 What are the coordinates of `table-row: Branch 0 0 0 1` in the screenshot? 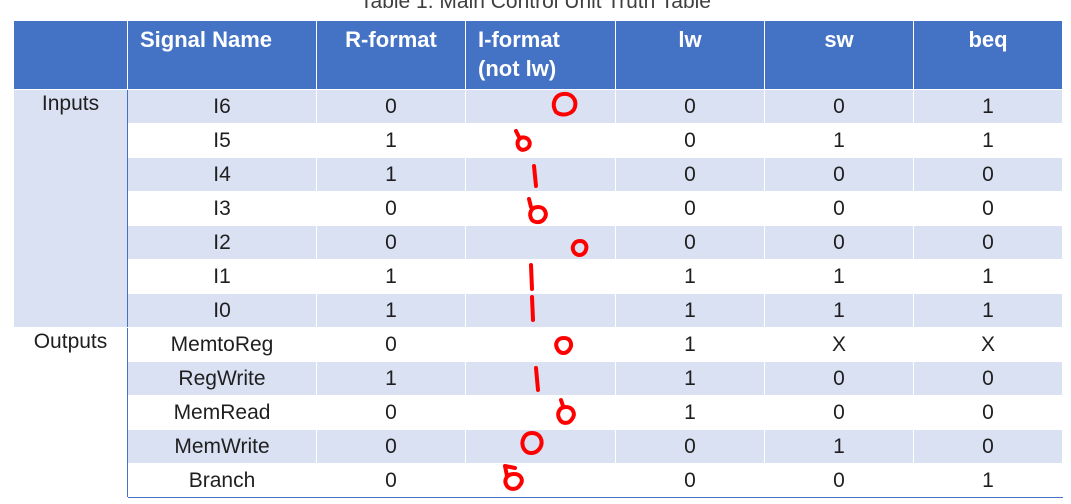 It's located at (538, 480).